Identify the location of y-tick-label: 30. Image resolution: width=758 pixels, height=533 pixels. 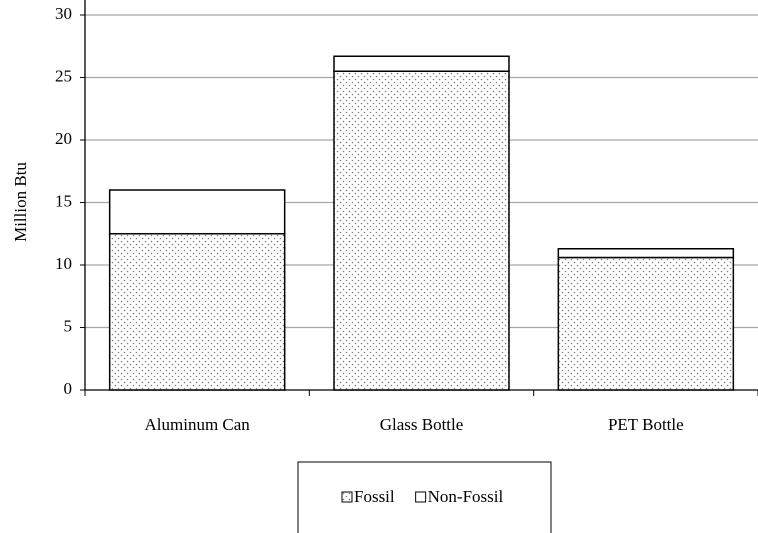
(63, 13).